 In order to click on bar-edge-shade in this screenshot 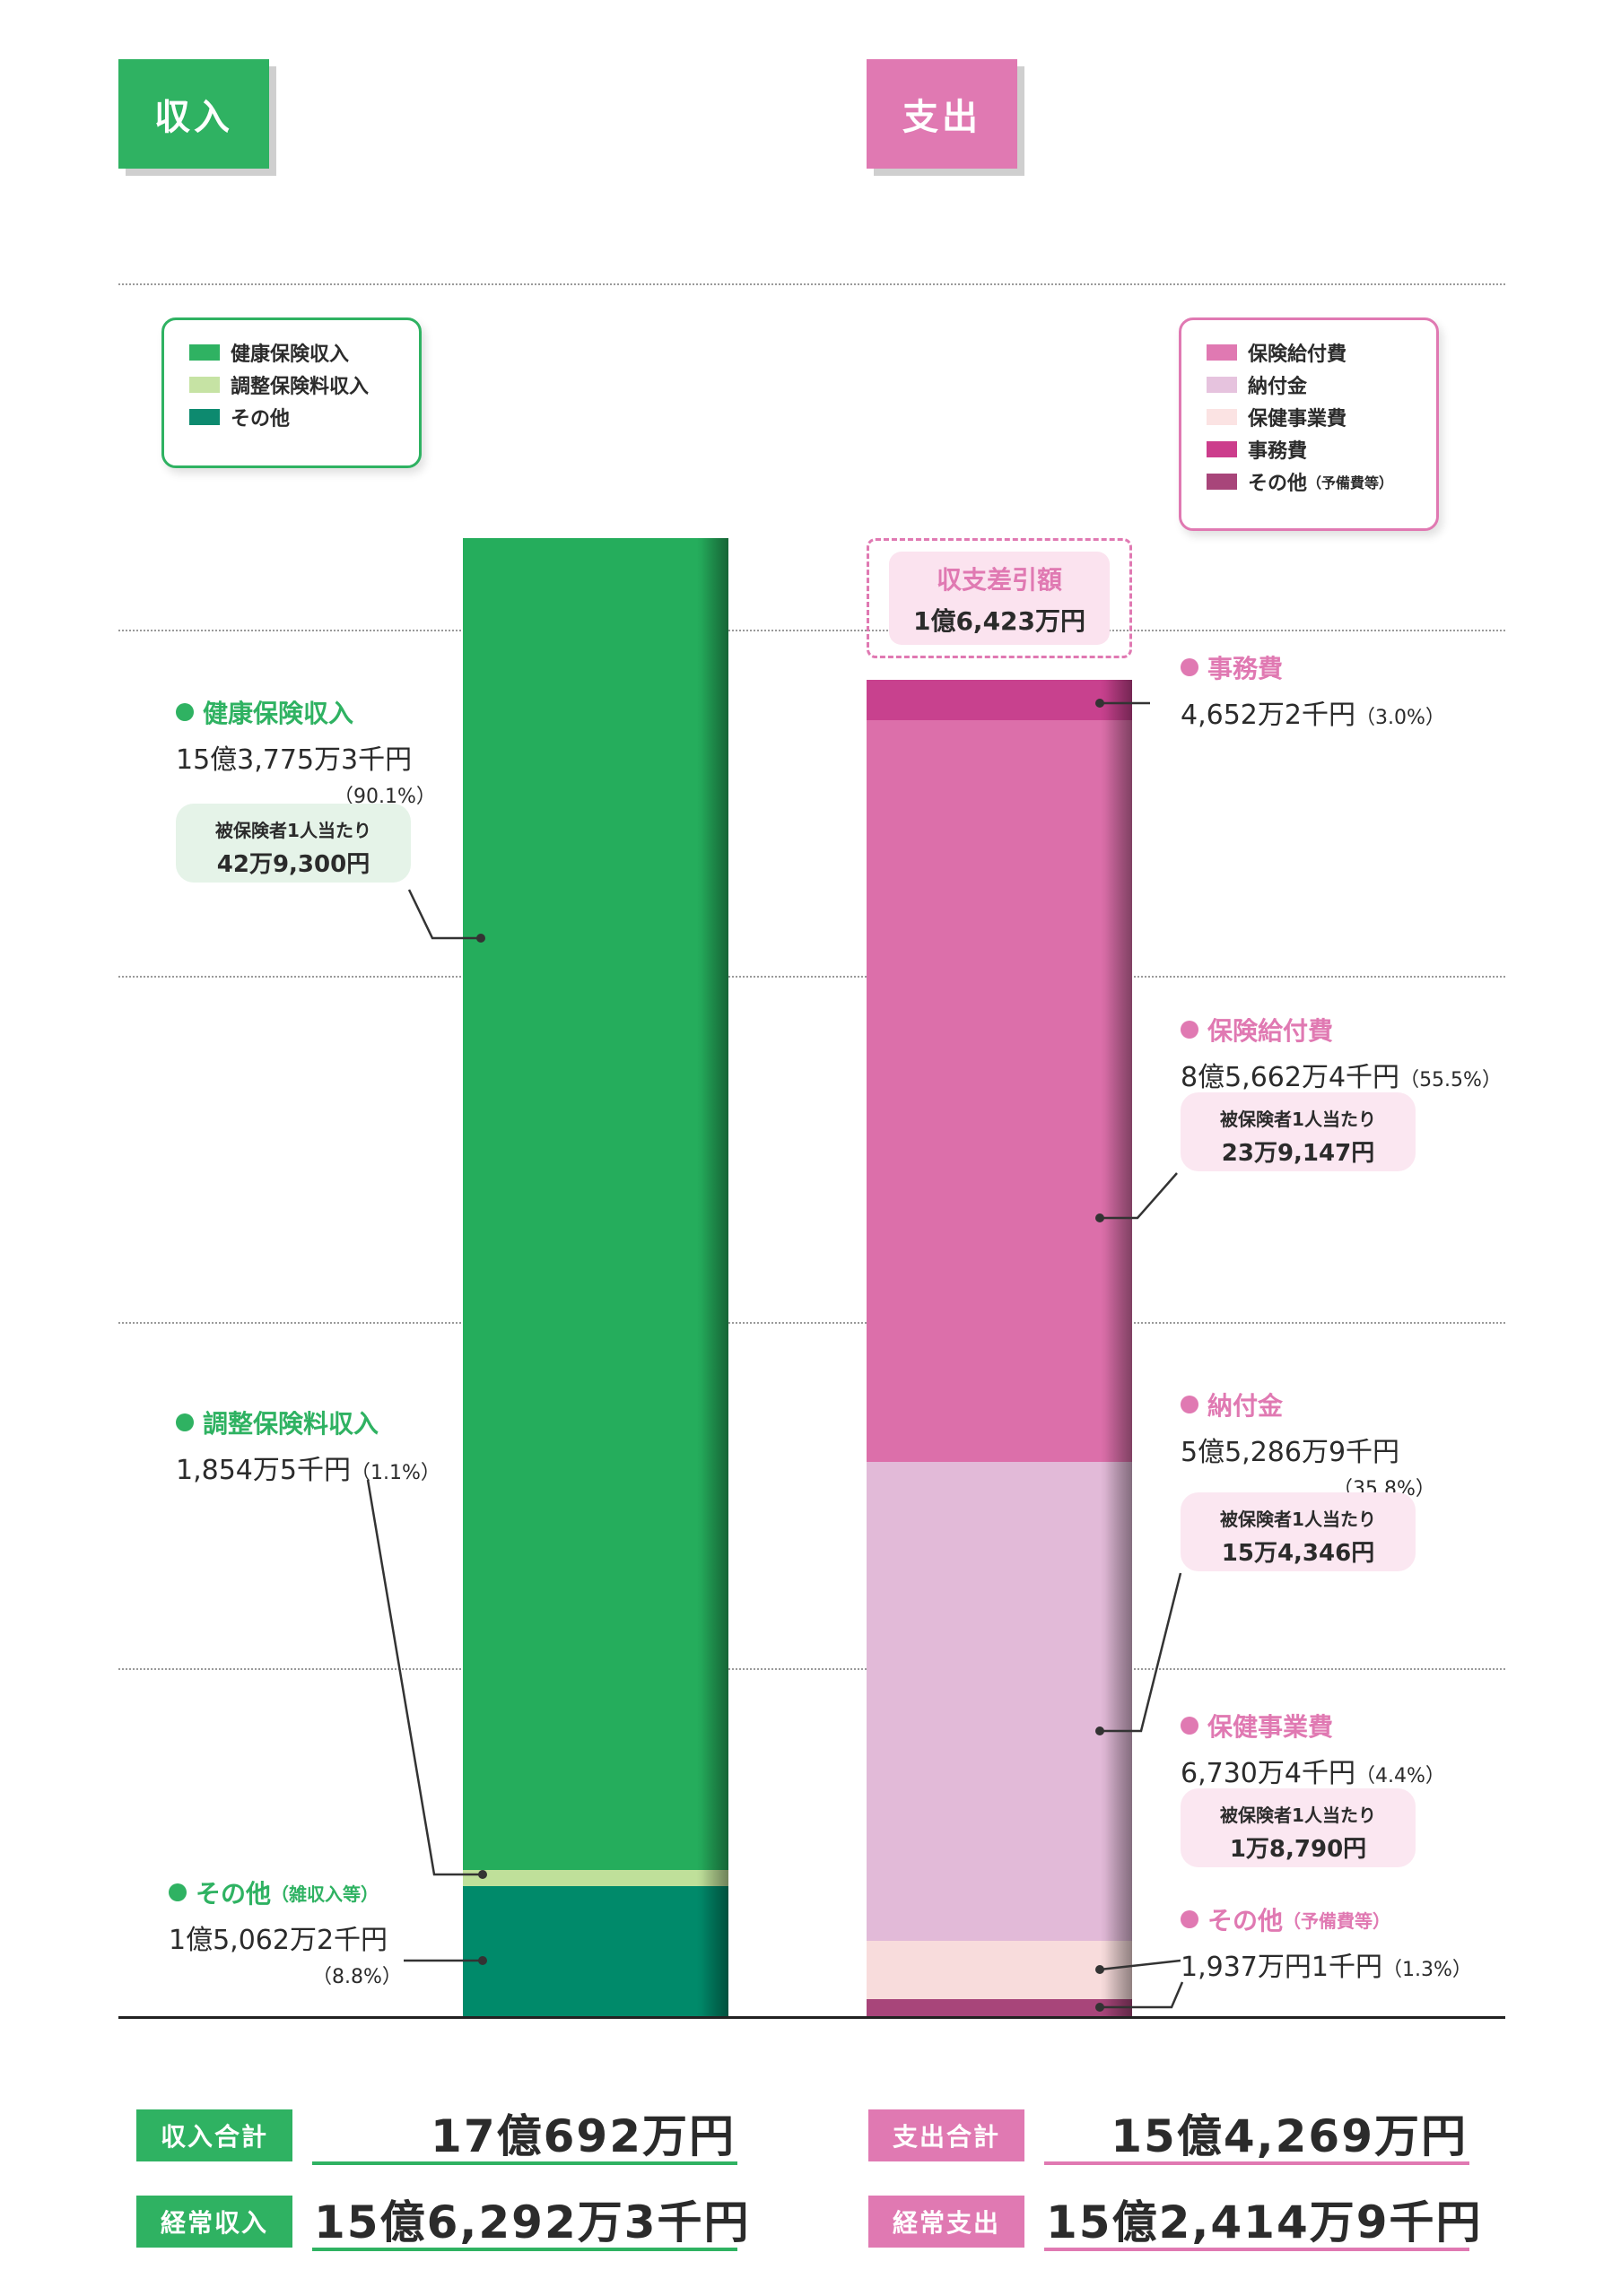, I will do `click(715, 1277)`.